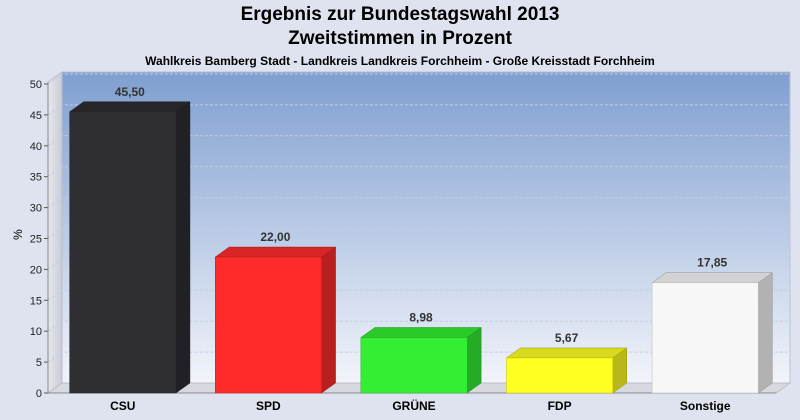 The image size is (800, 420). Describe the element at coordinates (712, 263) in the screenshot. I see `data-label: 17,85` at that location.